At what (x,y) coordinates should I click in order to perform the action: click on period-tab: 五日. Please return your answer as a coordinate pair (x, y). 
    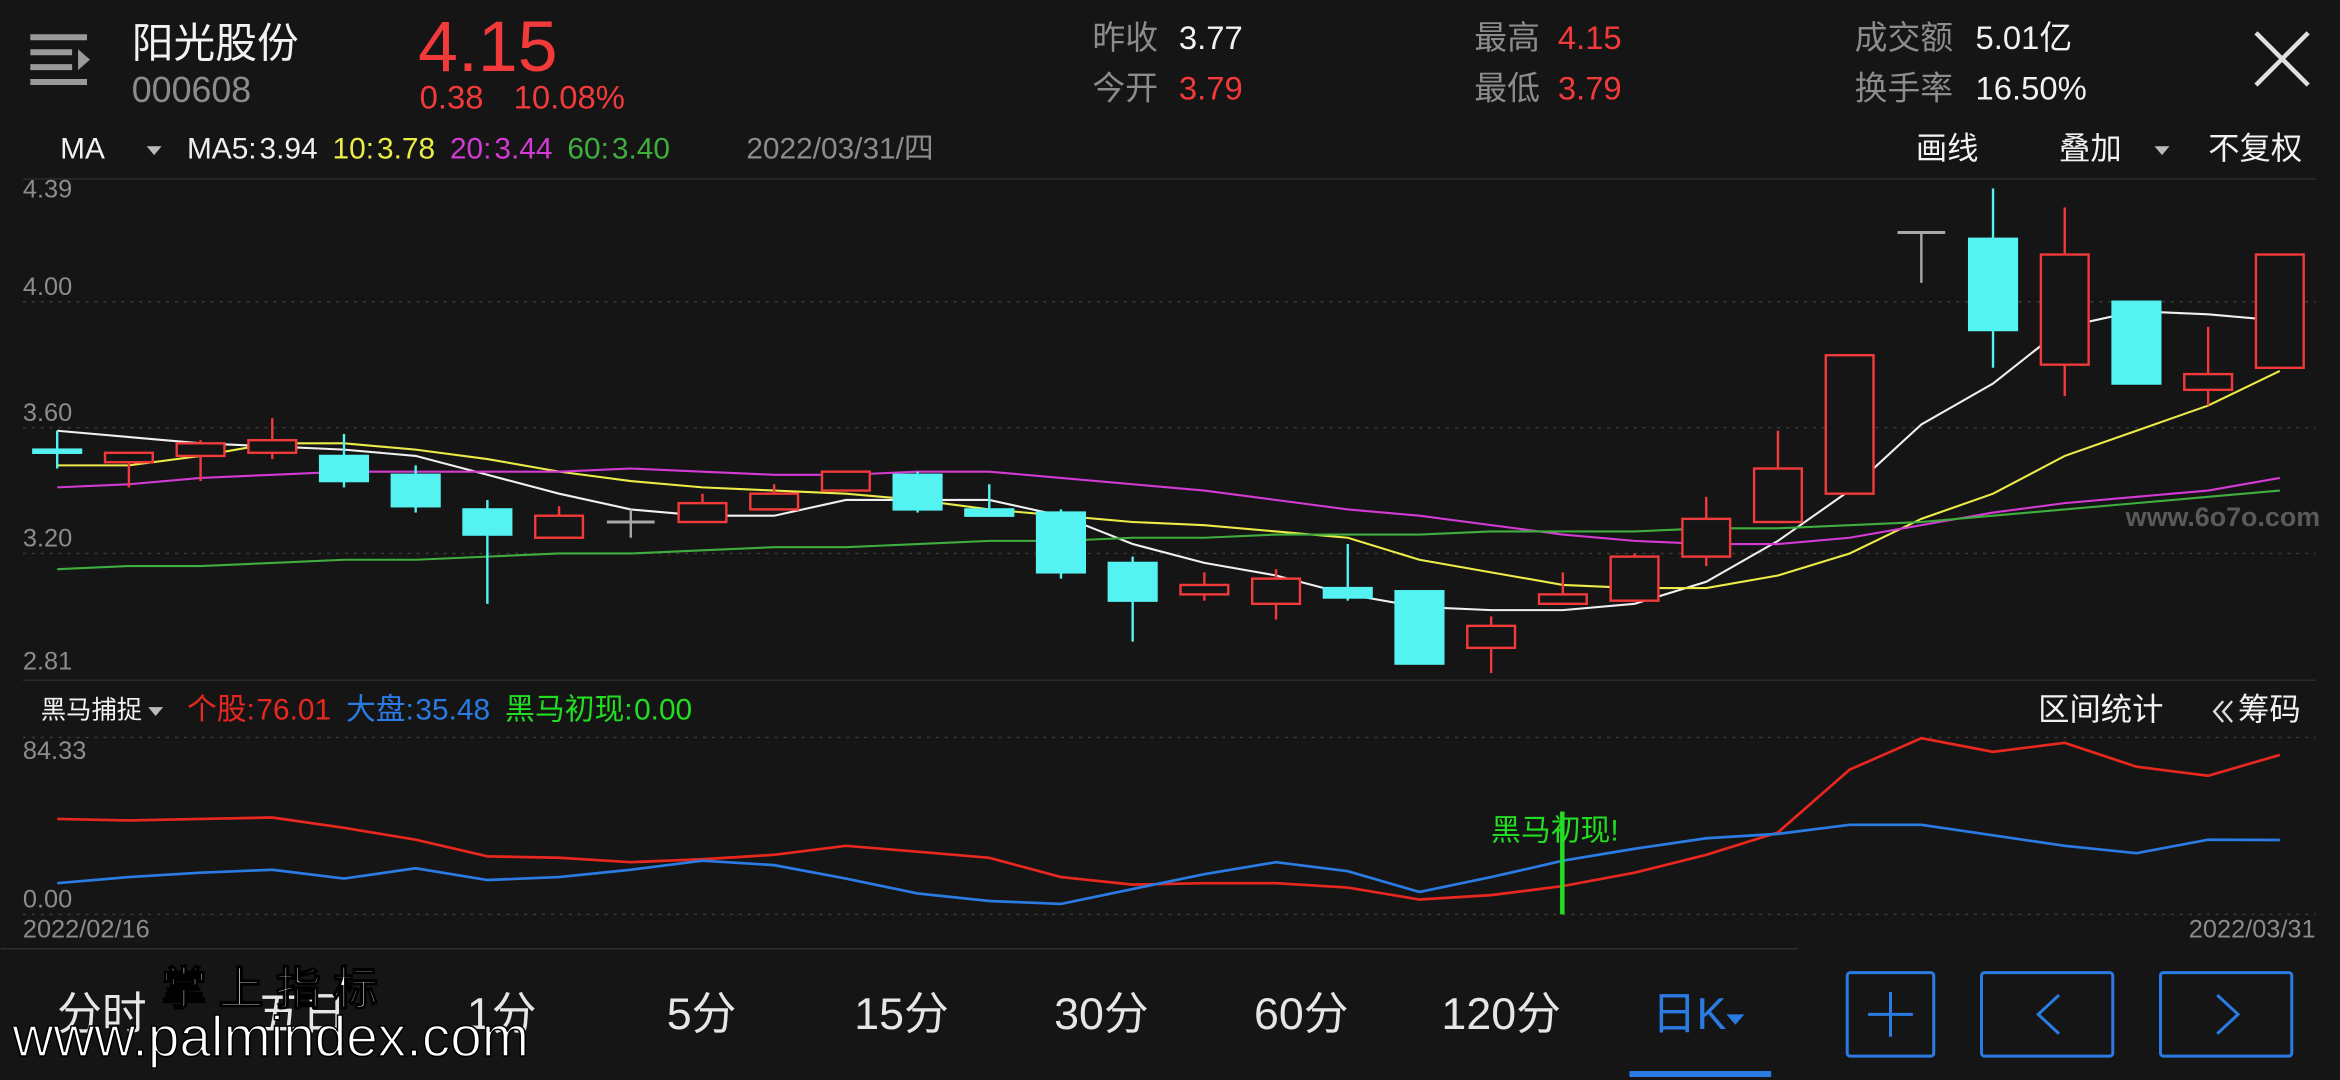
    Looking at the image, I should click on (302, 1014).